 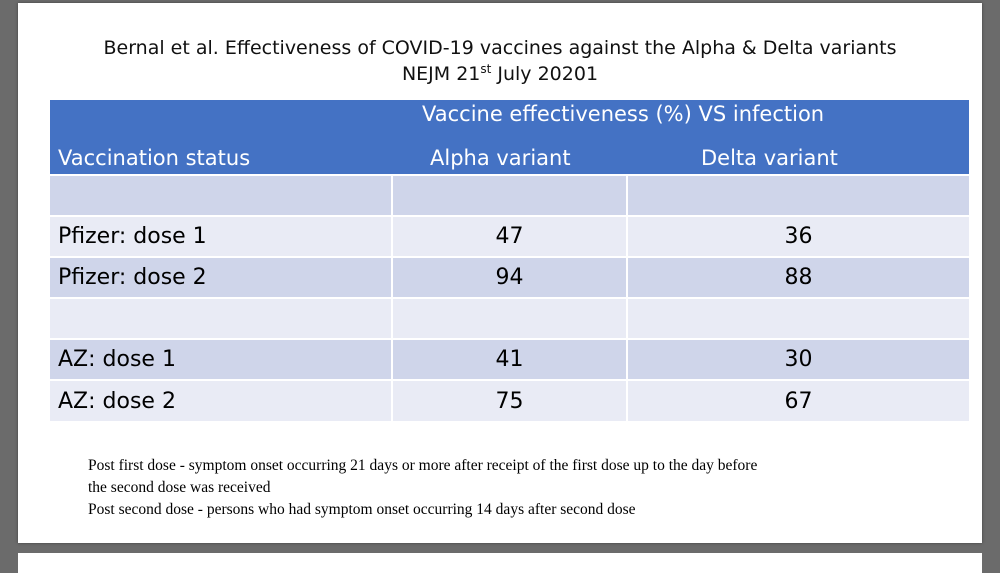 I want to click on cell-status: Pfizer: dose 1, so click(x=221, y=236).